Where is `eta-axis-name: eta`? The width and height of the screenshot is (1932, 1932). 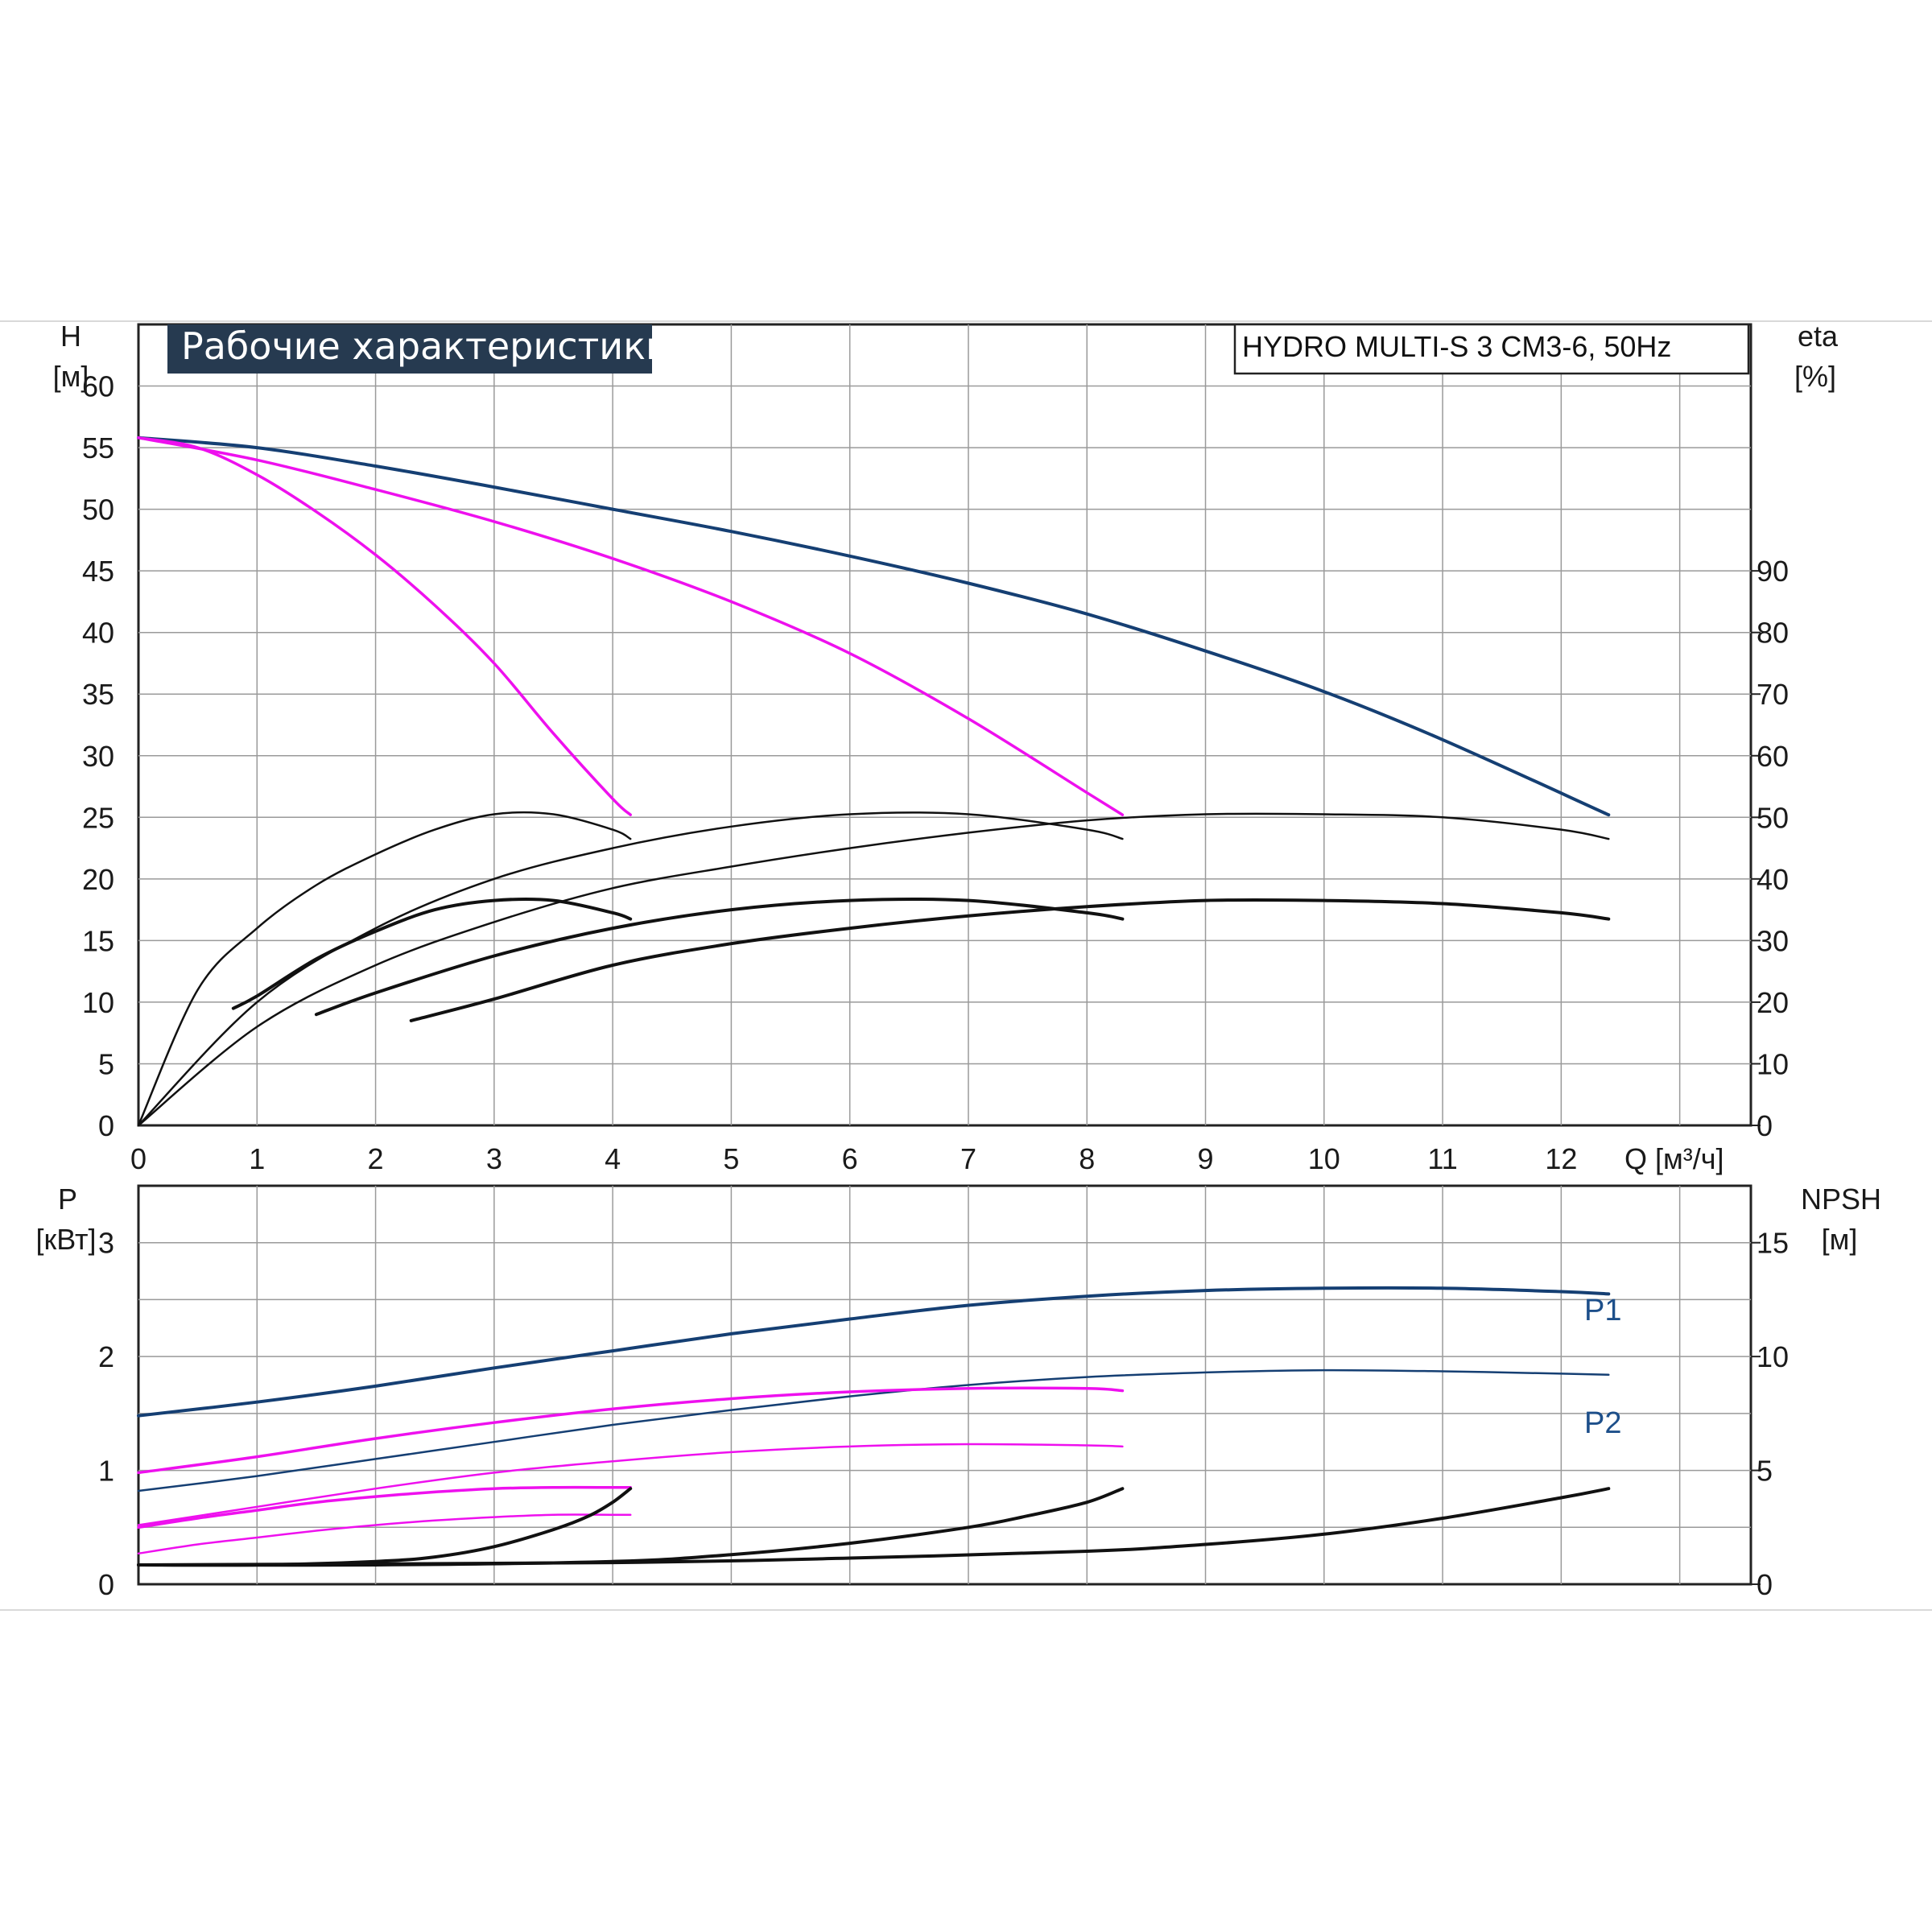 eta-axis-name: eta is located at coordinates (1818, 336).